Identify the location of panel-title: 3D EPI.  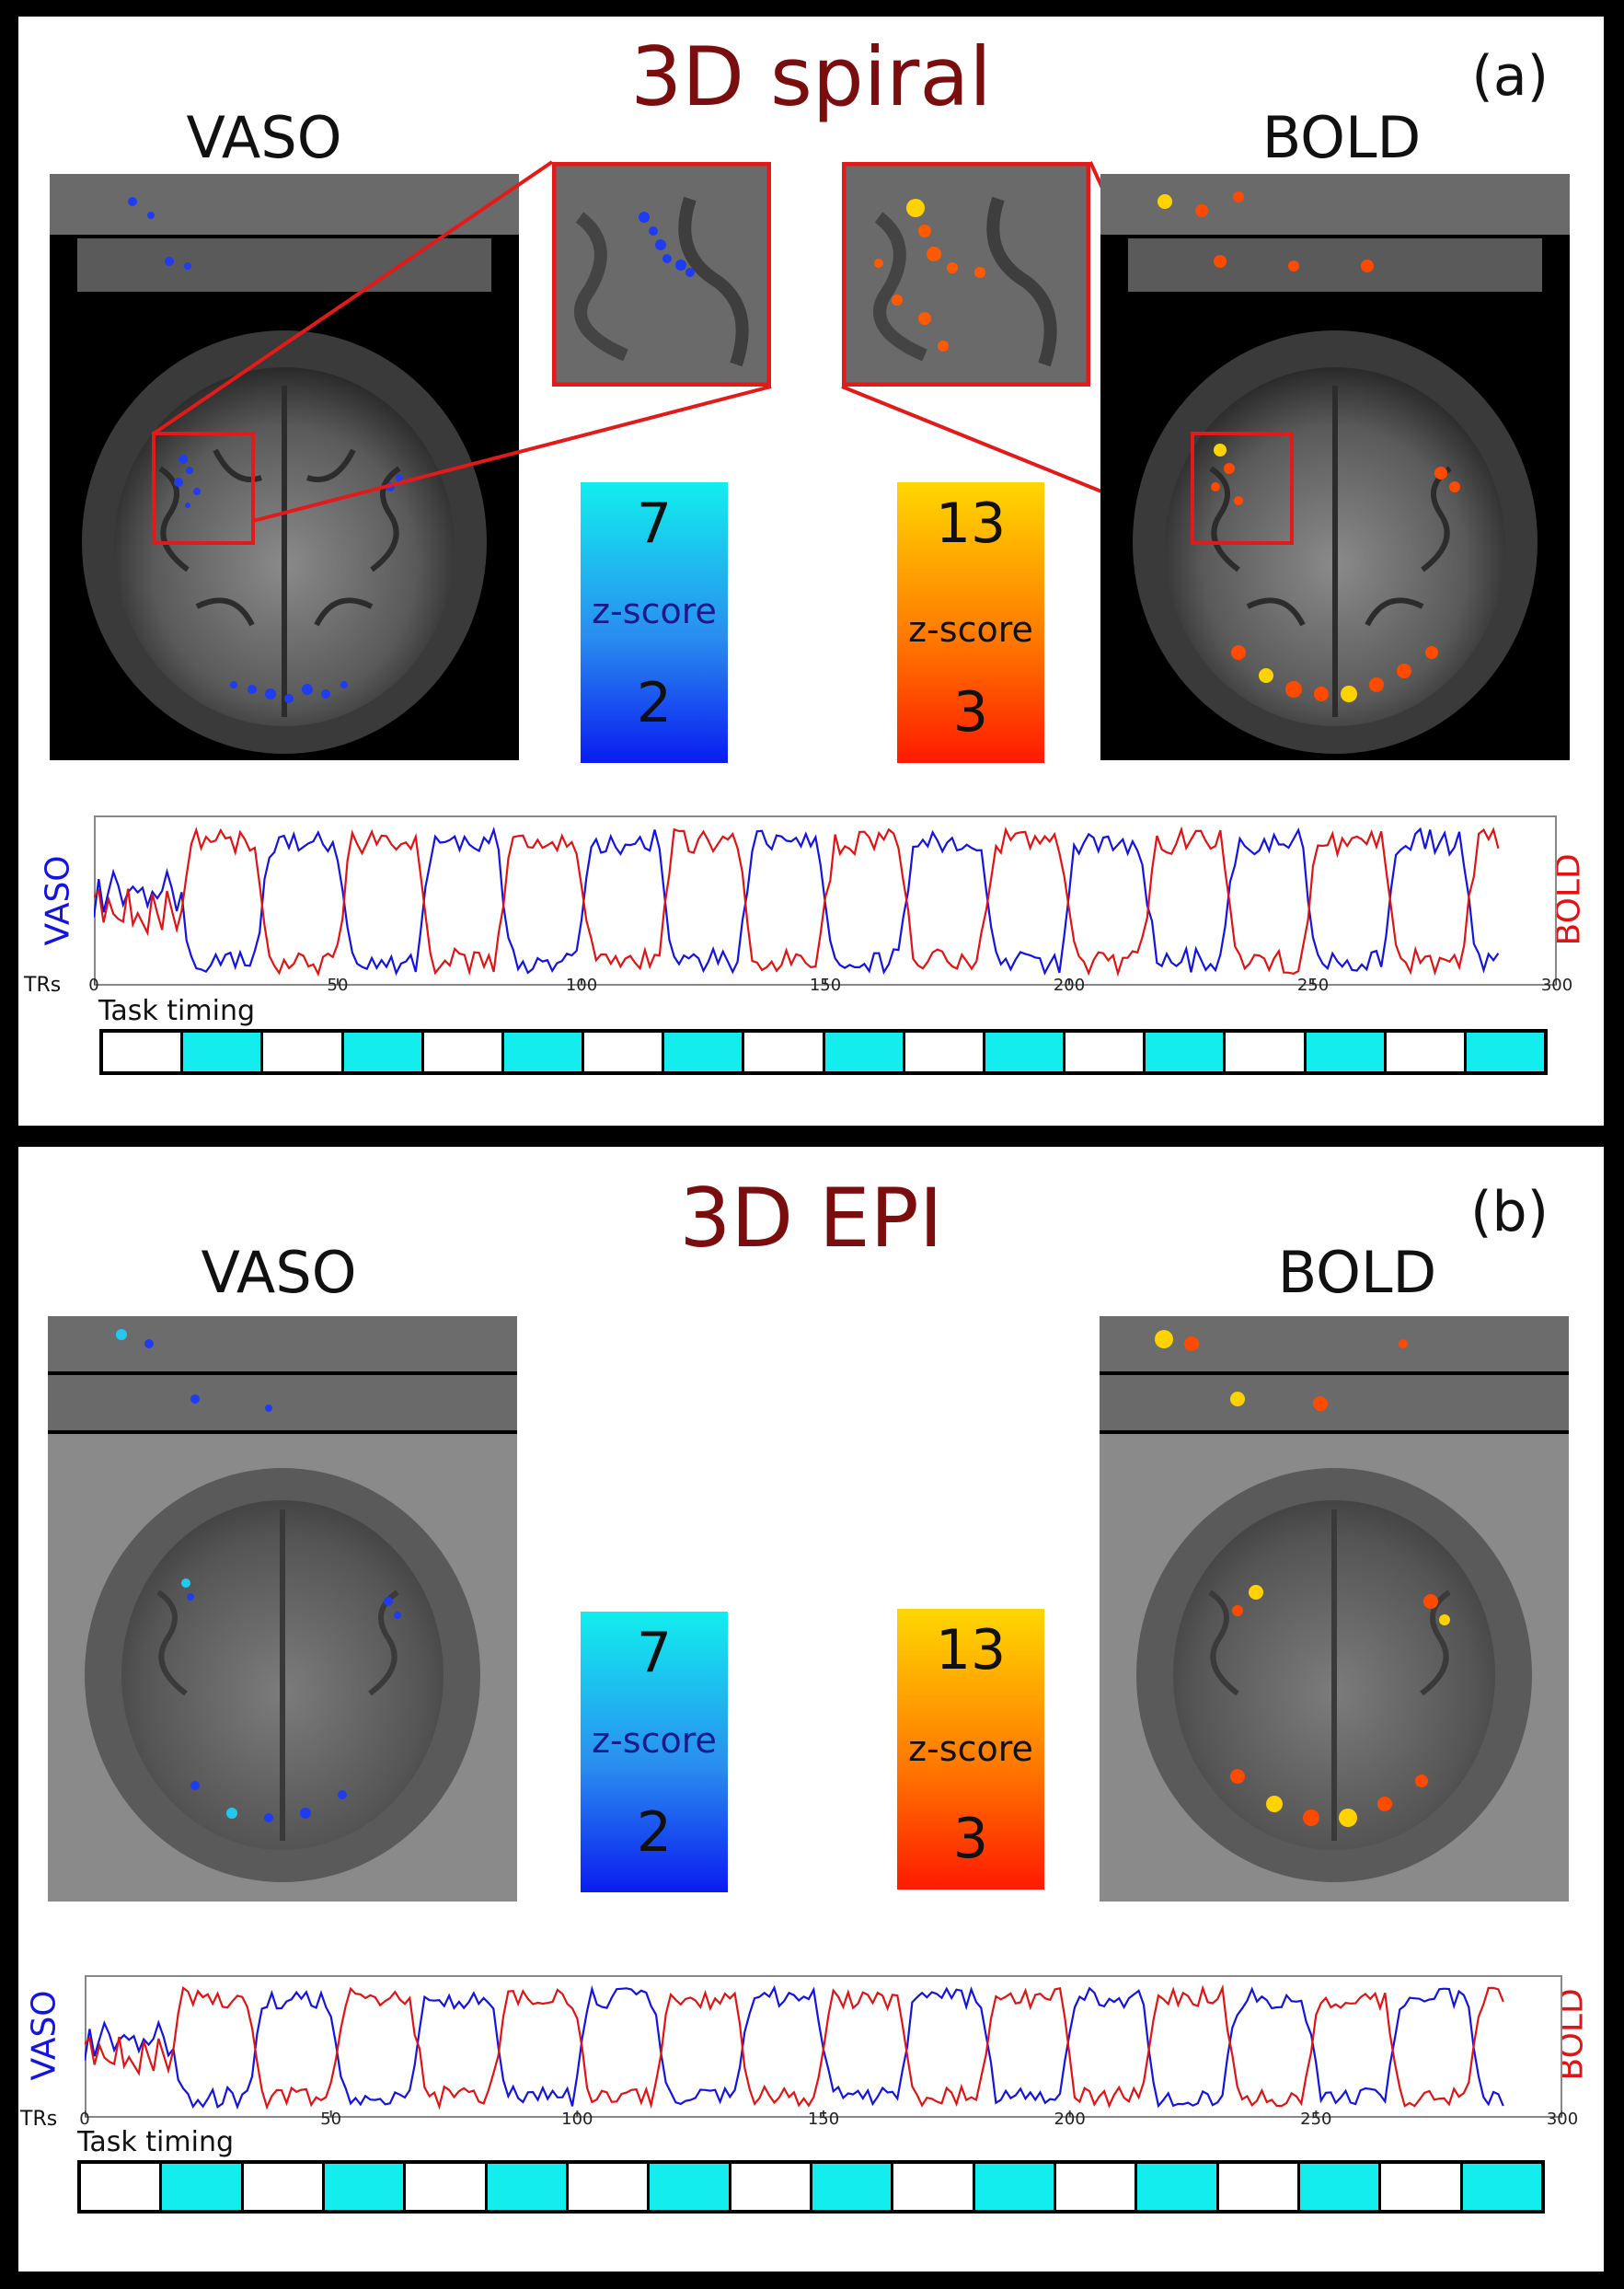
(811, 1219).